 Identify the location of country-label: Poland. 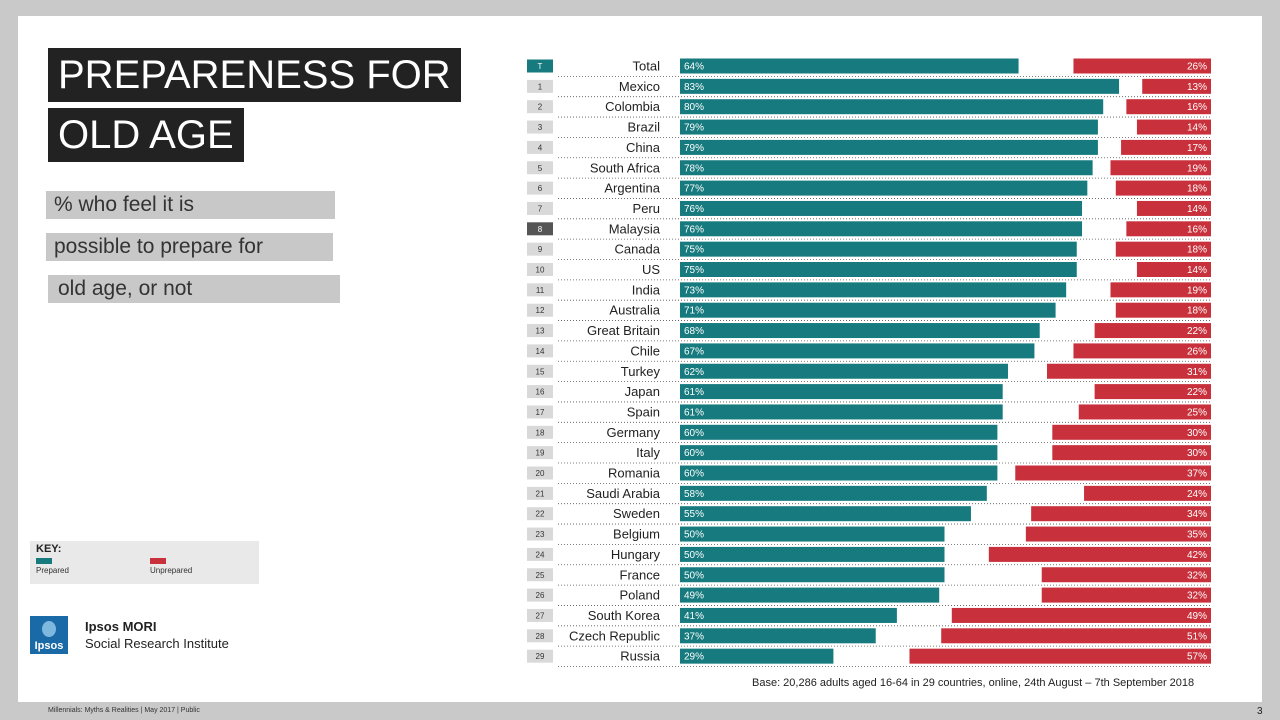
(640, 595).